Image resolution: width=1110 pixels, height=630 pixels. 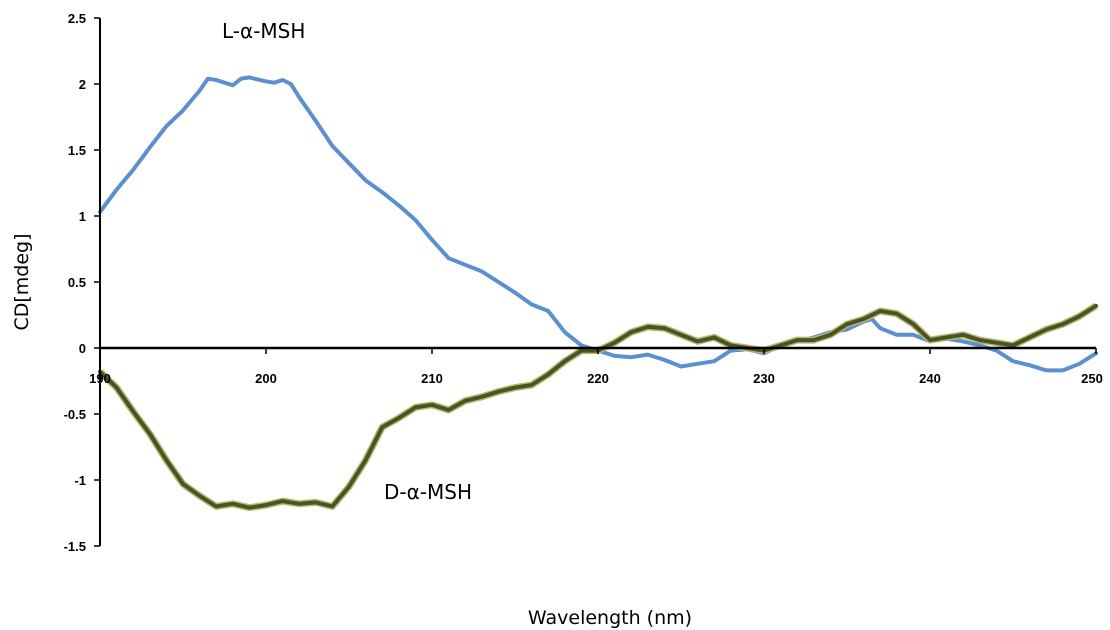 I want to click on x-tick-label: 190, so click(x=100, y=378).